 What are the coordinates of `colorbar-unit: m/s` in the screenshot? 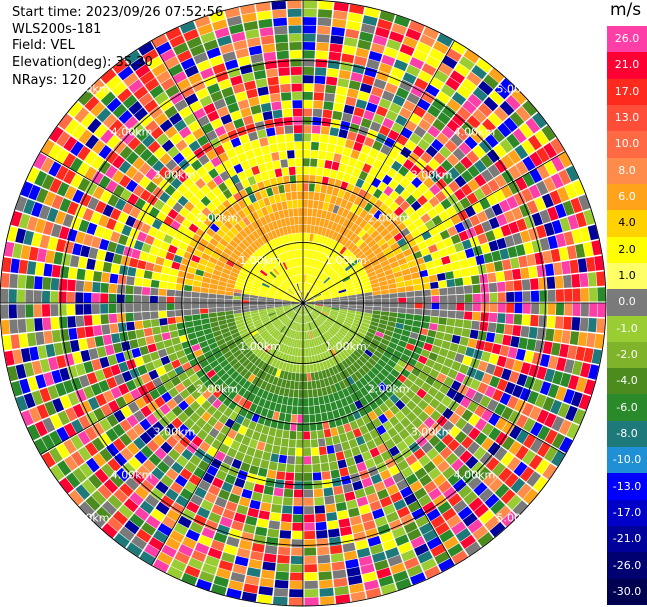 It's located at (626, 10).